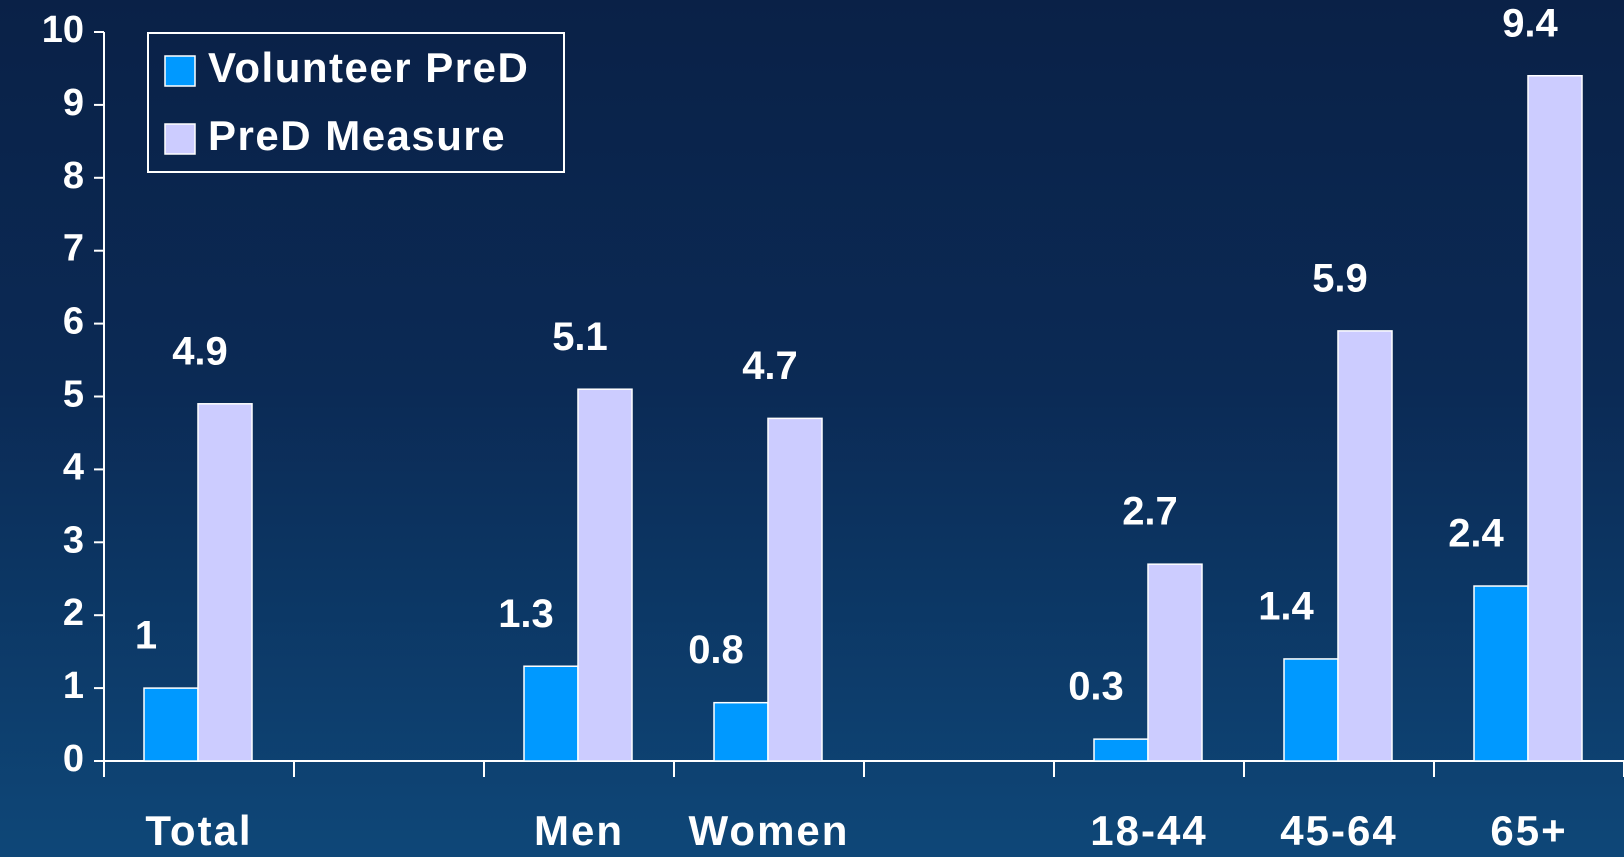 This screenshot has height=857, width=1624. Describe the element at coordinates (73, 103) in the screenshot. I see `y-tick-label: 9` at that location.